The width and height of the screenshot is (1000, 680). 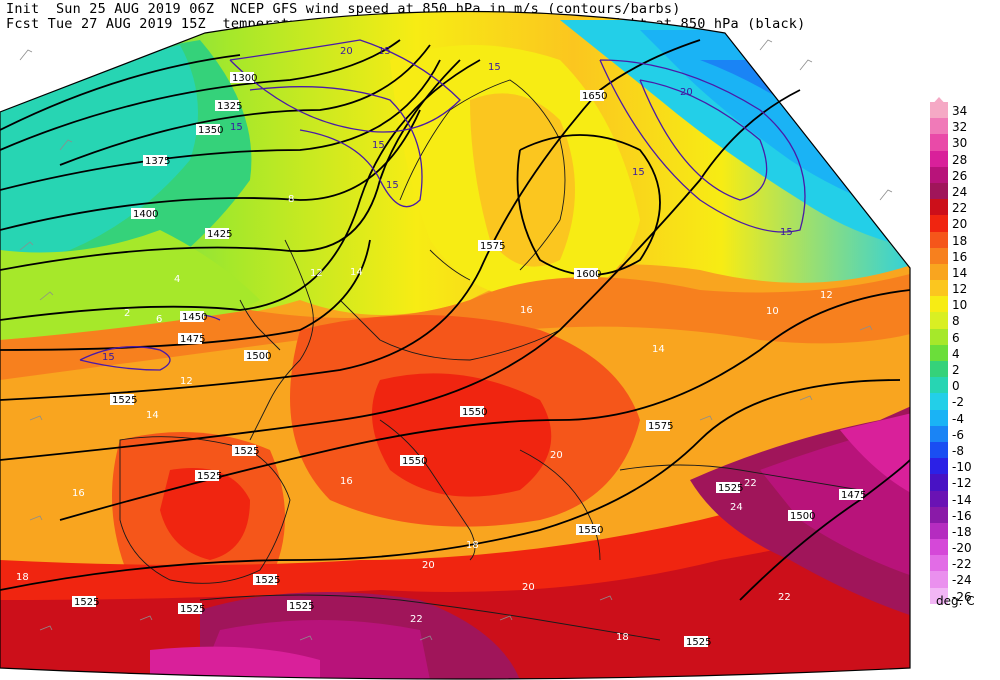 I want to click on colorbar-level: 34, so click(x=965, y=110).